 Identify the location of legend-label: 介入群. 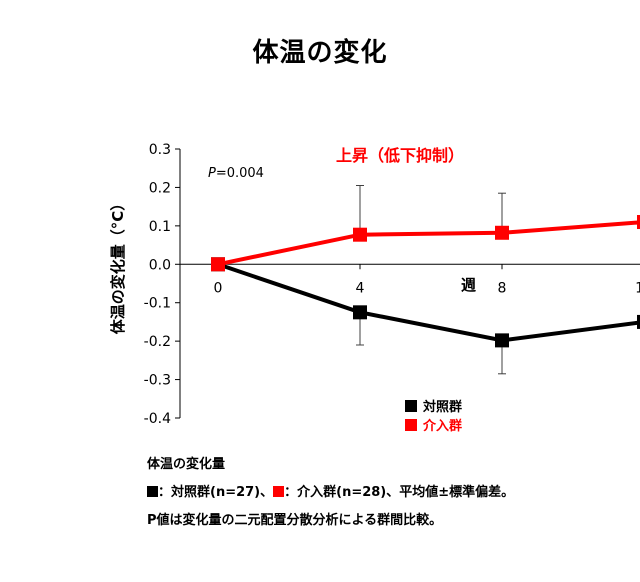
(442, 426).